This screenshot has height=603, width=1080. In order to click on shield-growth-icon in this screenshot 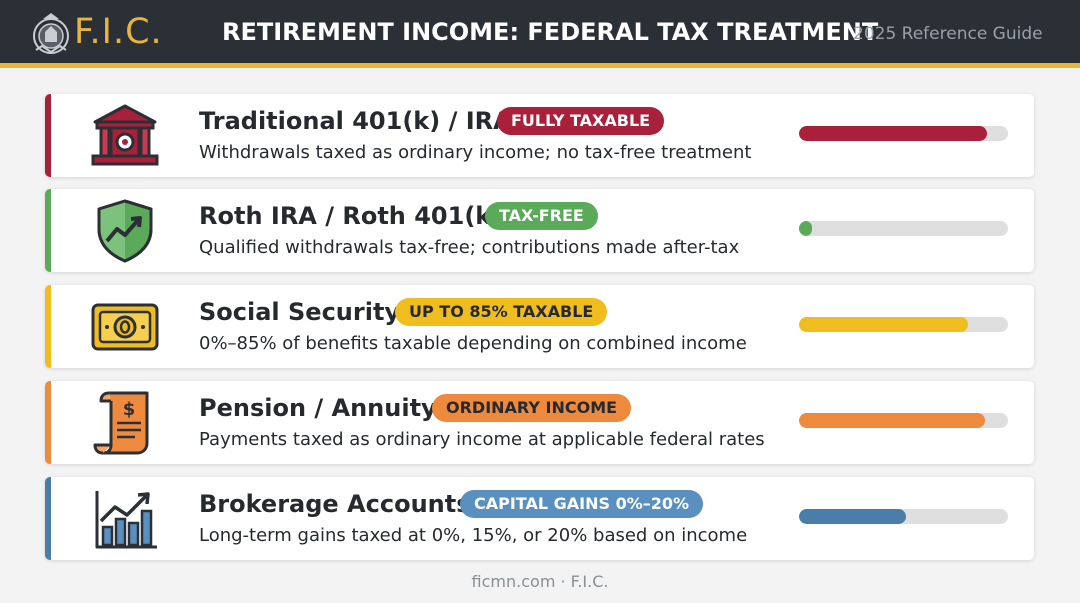, I will do `click(125, 231)`.